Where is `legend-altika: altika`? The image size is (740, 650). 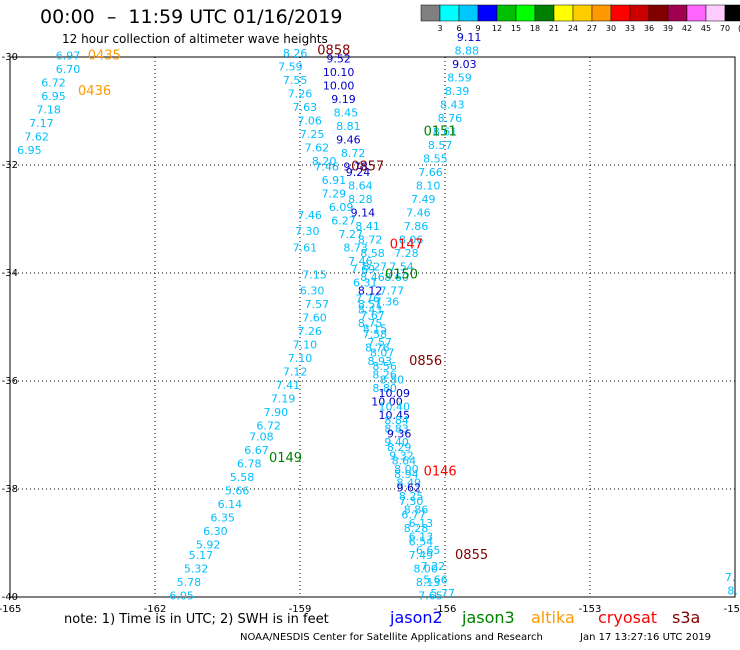
legend-altika: altika is located at coordinates (553, 617).